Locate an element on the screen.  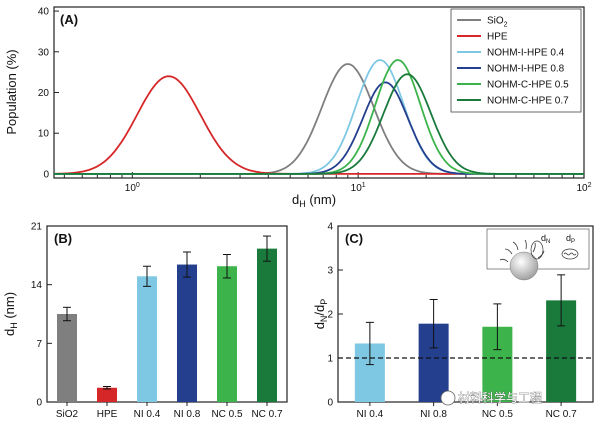
legend-label: NOHM-I-HPE 0.8 is located at coordinates (526, 69).